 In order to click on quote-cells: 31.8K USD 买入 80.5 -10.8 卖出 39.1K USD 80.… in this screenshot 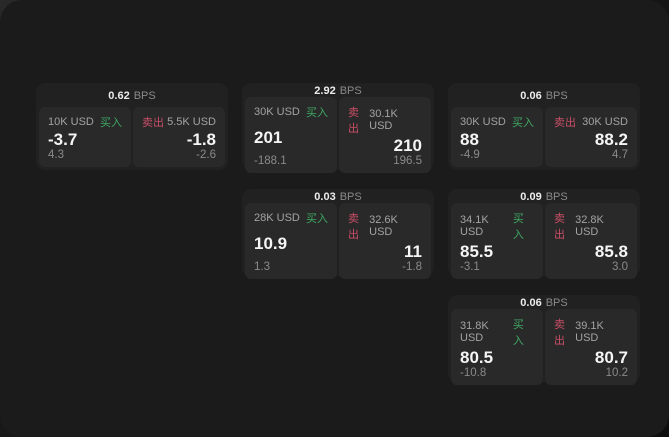, I will do `click(544, 348)`.